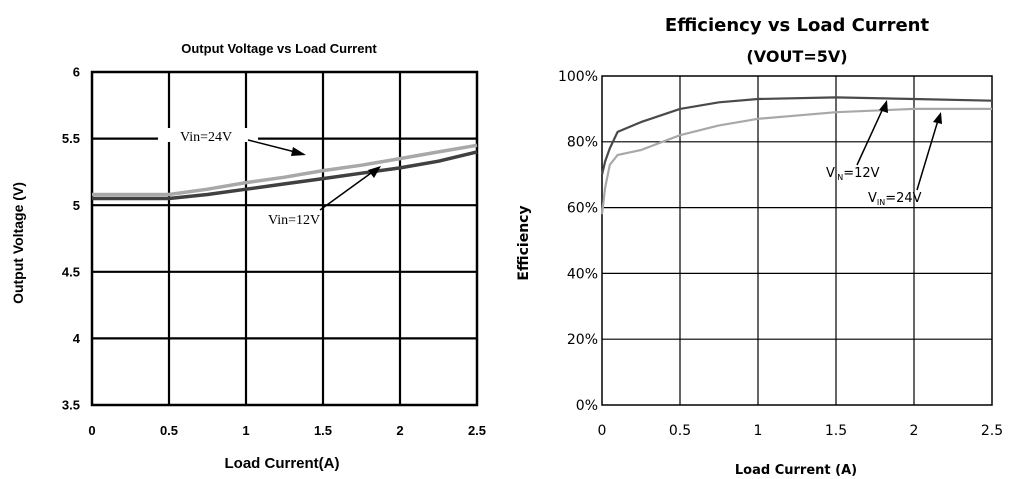  I want to click on y-tick-label: 6, so click(76, 72).